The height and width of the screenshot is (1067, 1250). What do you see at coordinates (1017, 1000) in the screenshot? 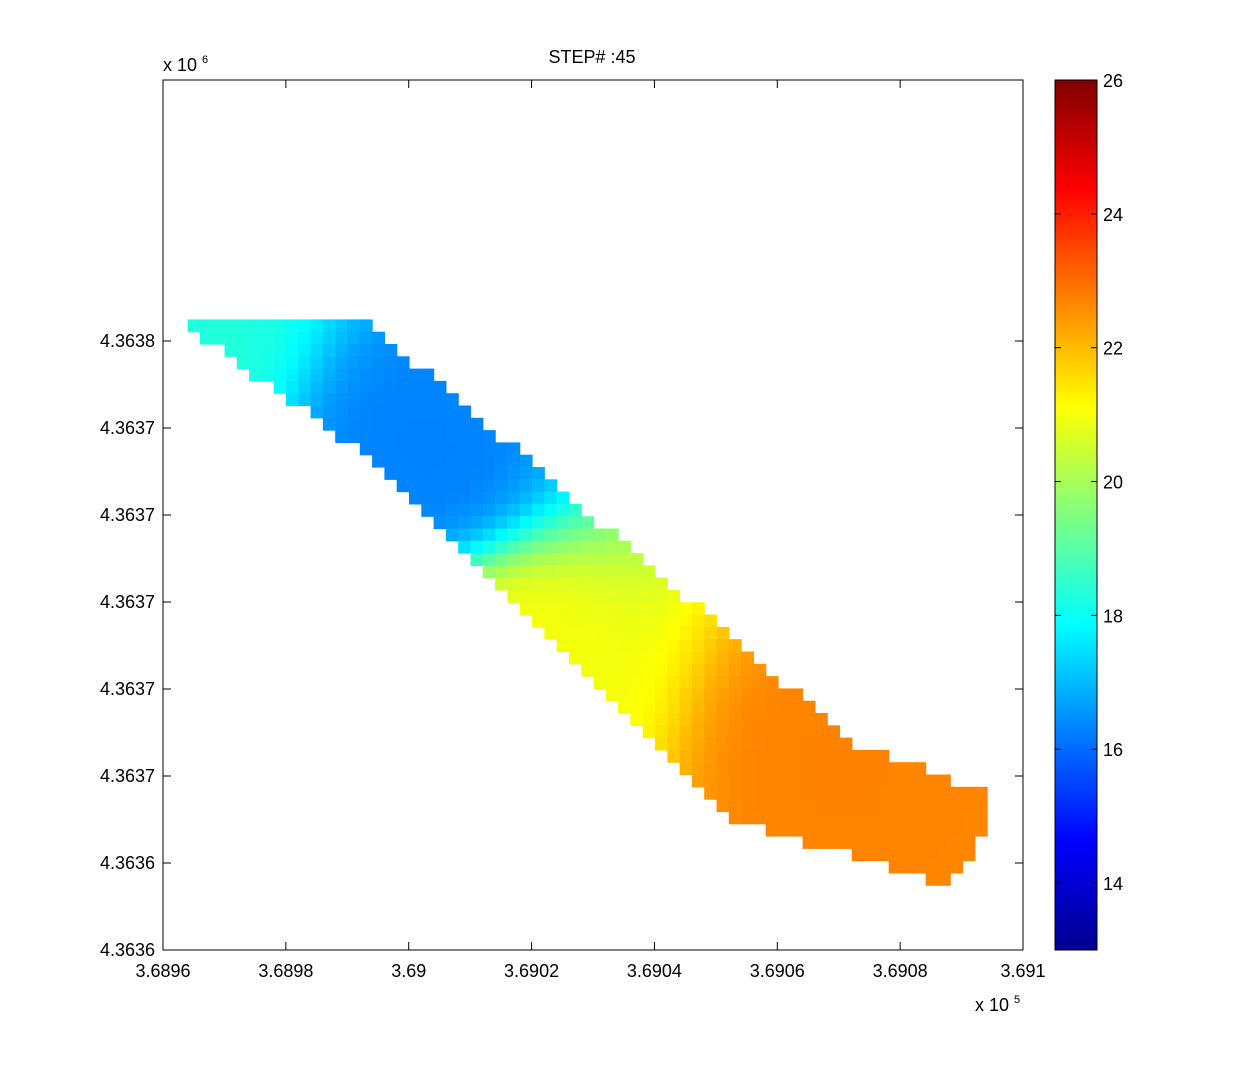
I see `x-multiplier-exponent: 5` at bounding box center [1017, 1000].